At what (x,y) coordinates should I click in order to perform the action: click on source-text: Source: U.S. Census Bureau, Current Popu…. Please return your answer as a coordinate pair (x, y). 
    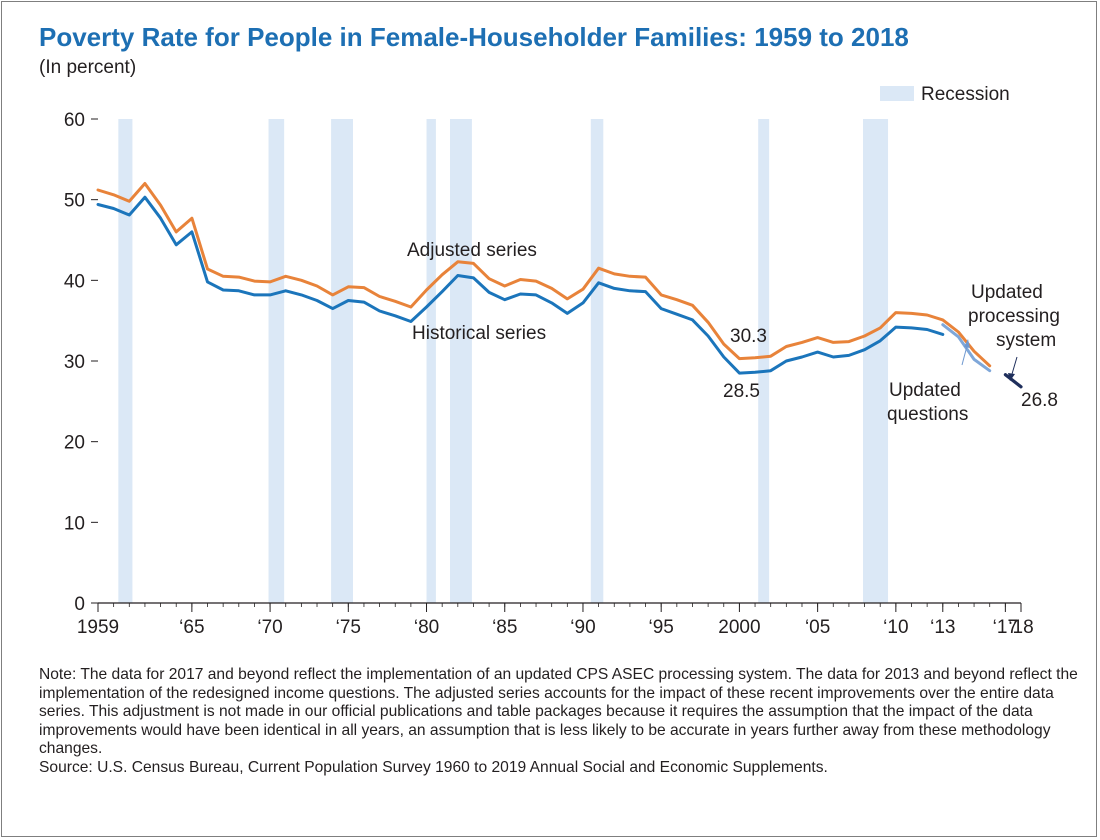
    Looking at the image, I should click on (433, 767).